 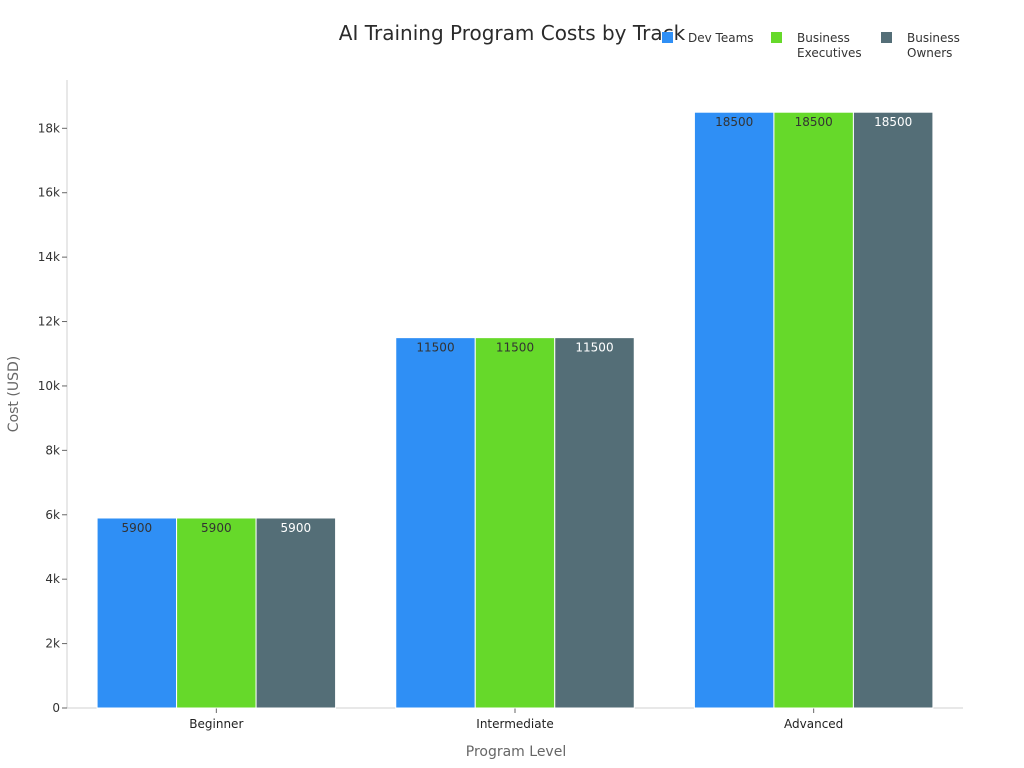 I want to click on y-tick-label: 8k, so click(x=52, y=450).